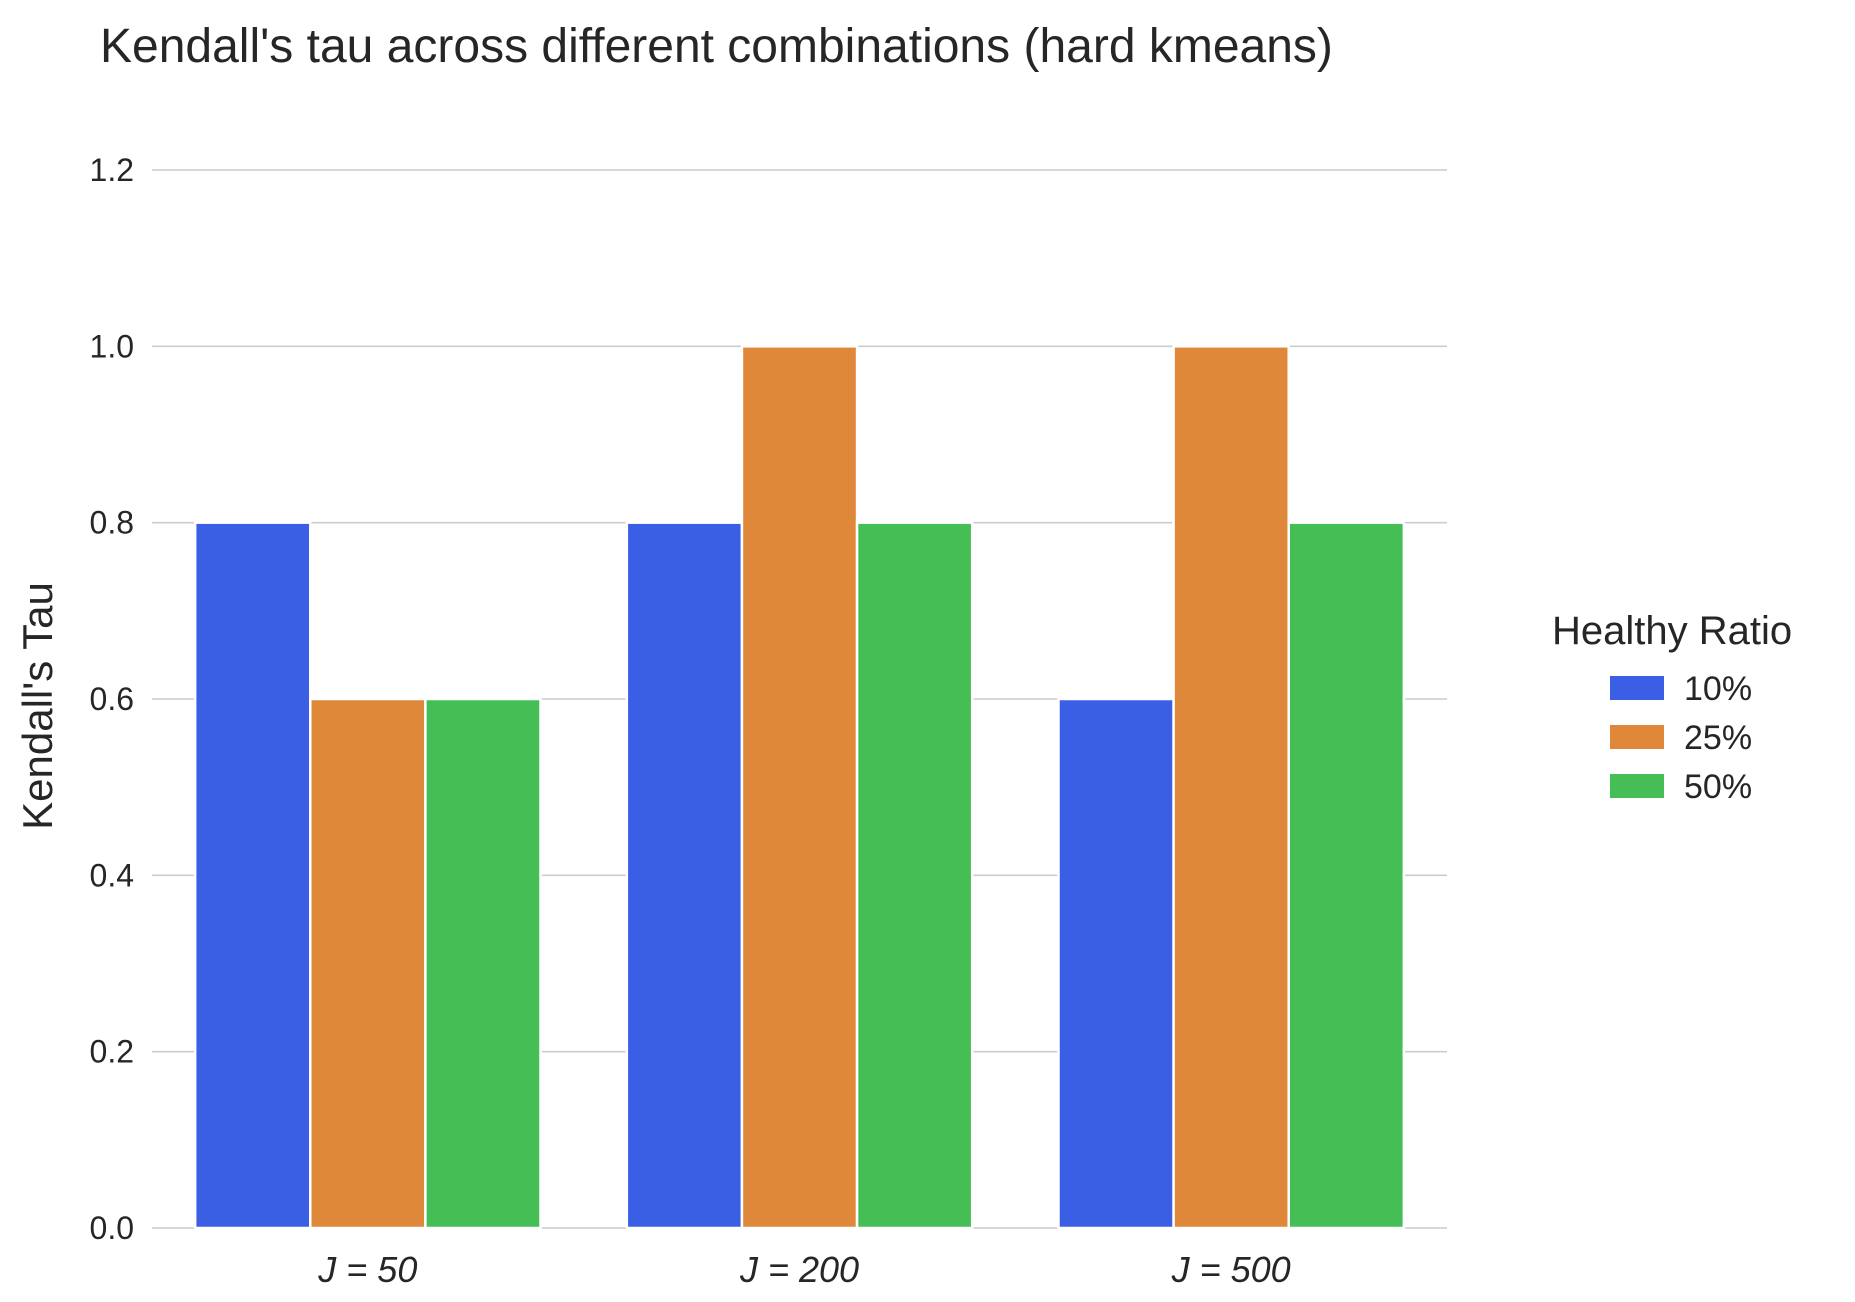 Image resolution: width=1855 pixels, height=1302 pixels. I want to click on legend-label: 50%, so click(1718, 787).